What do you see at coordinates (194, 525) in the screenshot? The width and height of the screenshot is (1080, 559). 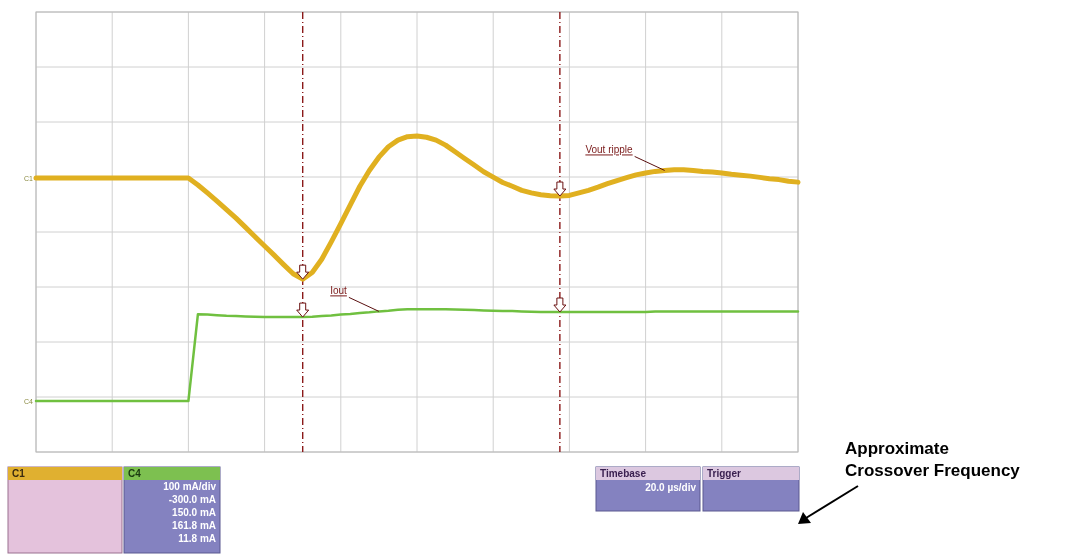 I see `text: 161.8 mA` at bounding box center [194, 525].